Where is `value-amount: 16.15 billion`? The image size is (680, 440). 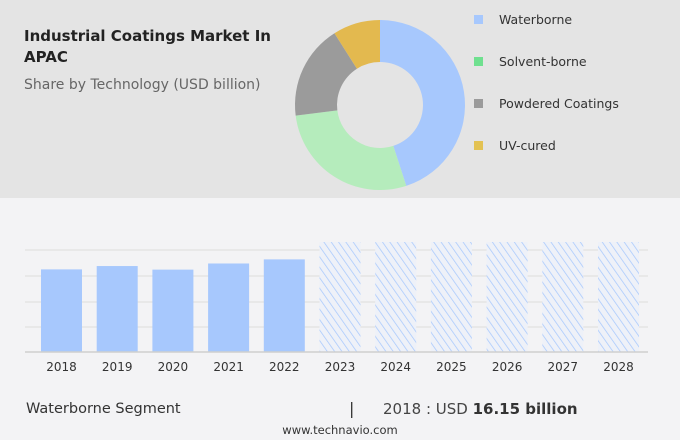 value-amount: 16.15 billion is located at coordinates (525, 409).